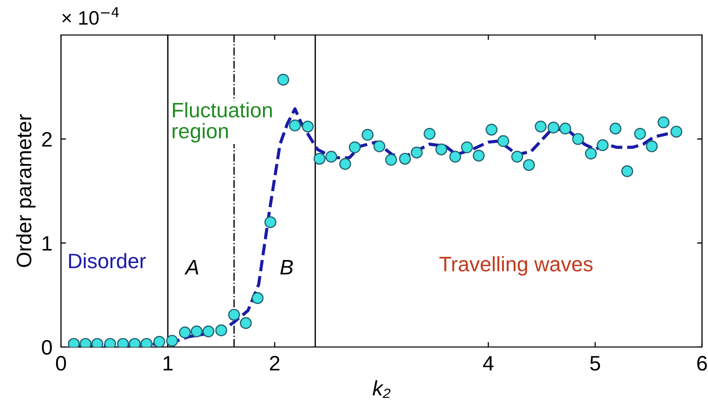 The height and width of the screenshot is (408, 708). What do you see at coordinates (191, 267) in the screenshot?
I see `annotation: A` at bounding box center [191, 267].